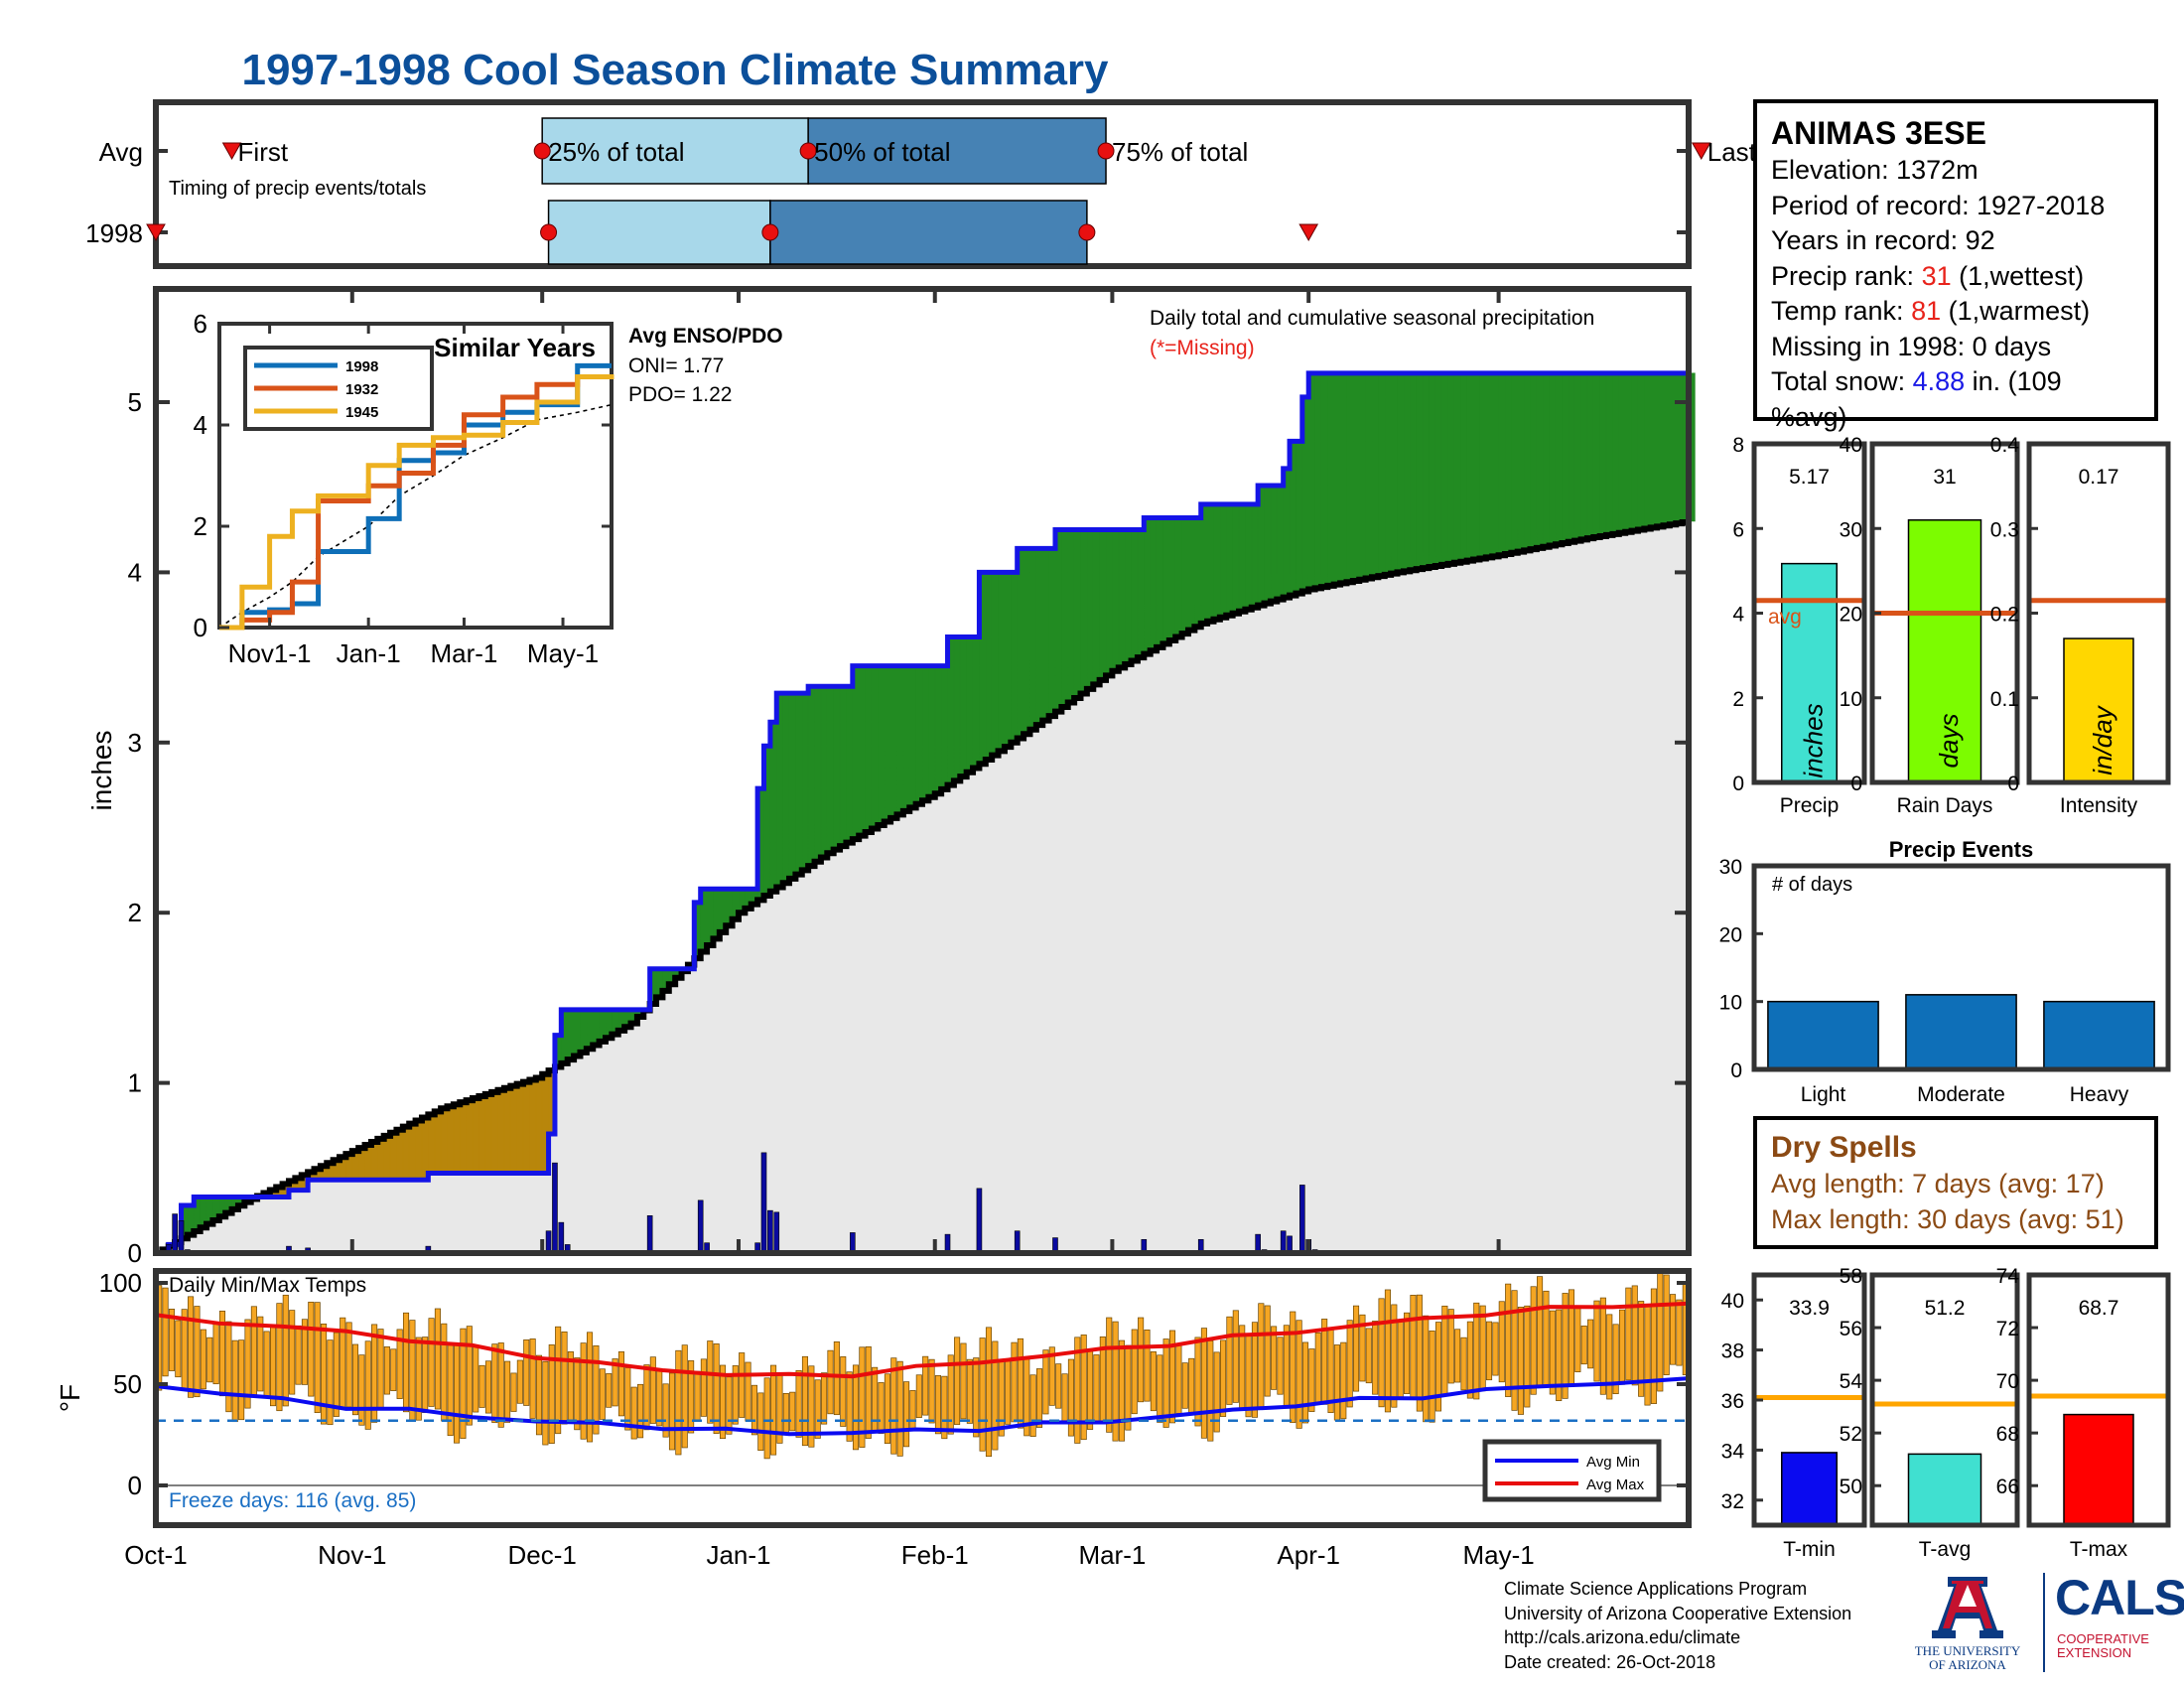  I want to click on dry-spells-max: Max length: 30 days (avg: 51), so click(1947, 1219).